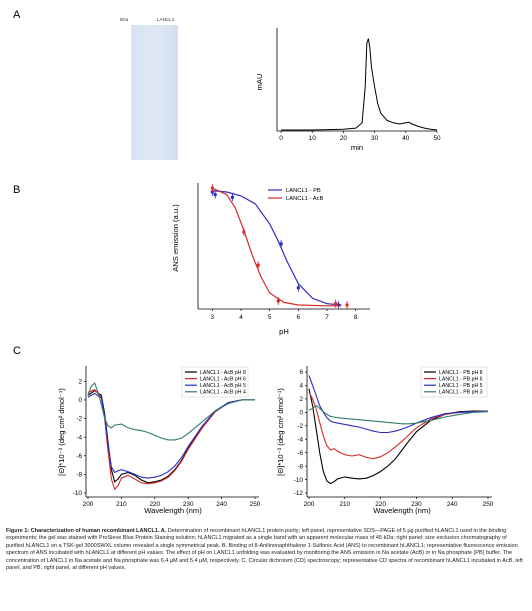 This screenshot has width=532, height=611. I want to click on chromatogram-x-tick-label: 40, so click(406, 138).